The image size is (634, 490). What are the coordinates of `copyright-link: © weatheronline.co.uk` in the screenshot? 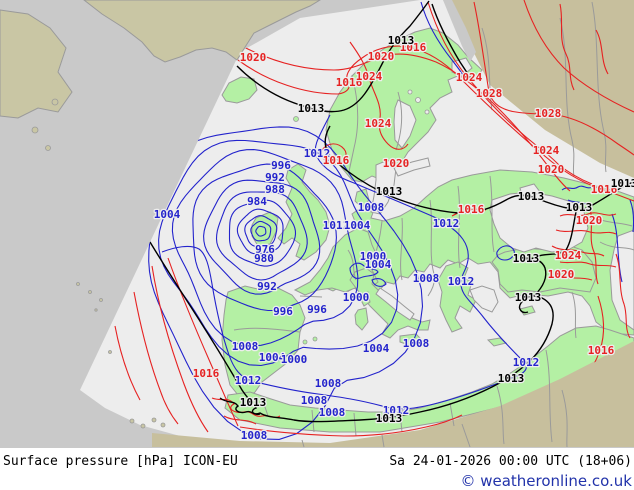 It's located at (546, 481).